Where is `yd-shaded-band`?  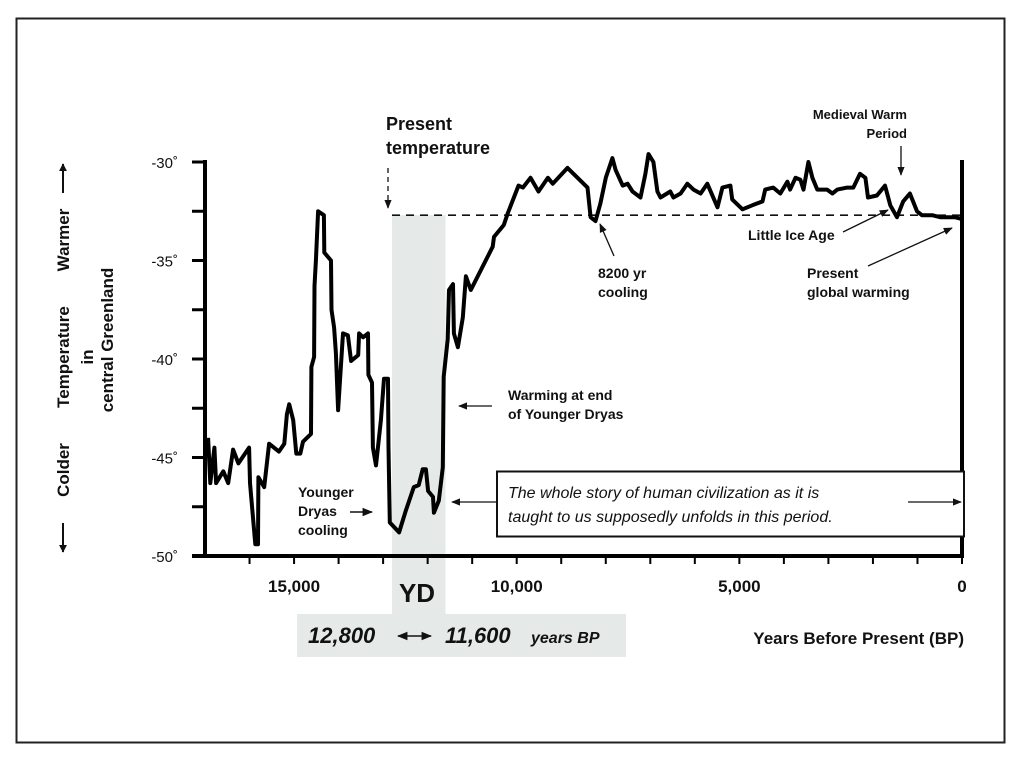 yd-shaded-band is located at coordinates (419, 414).